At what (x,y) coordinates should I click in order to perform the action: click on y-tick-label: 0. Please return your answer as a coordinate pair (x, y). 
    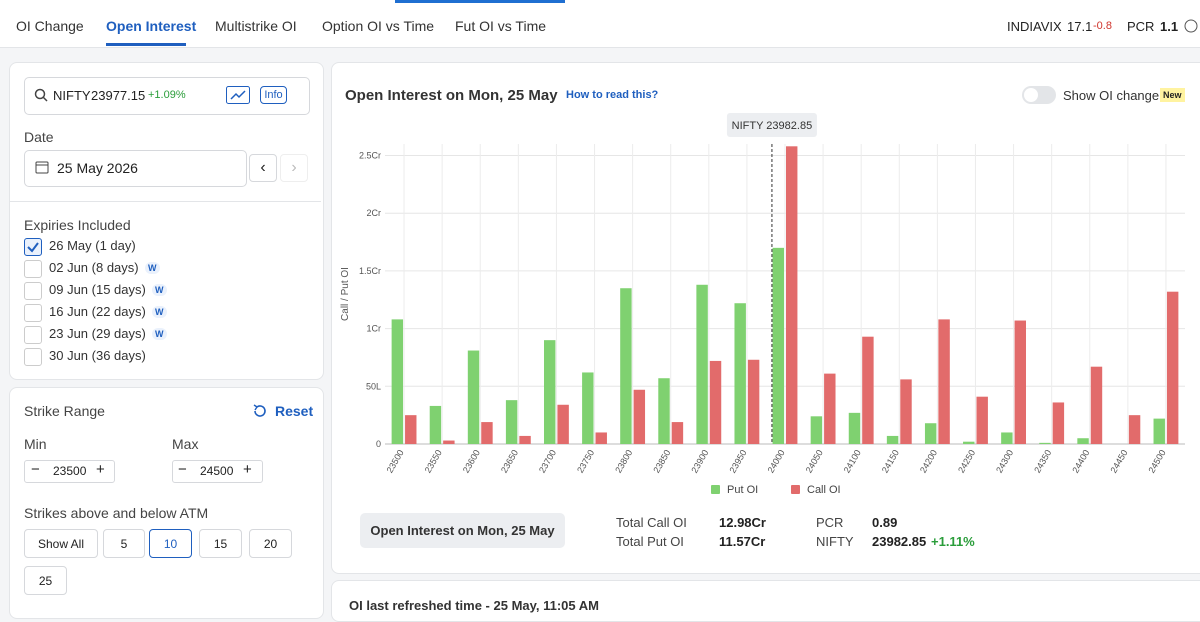
    Looking at the image, I should click on (378, 444).